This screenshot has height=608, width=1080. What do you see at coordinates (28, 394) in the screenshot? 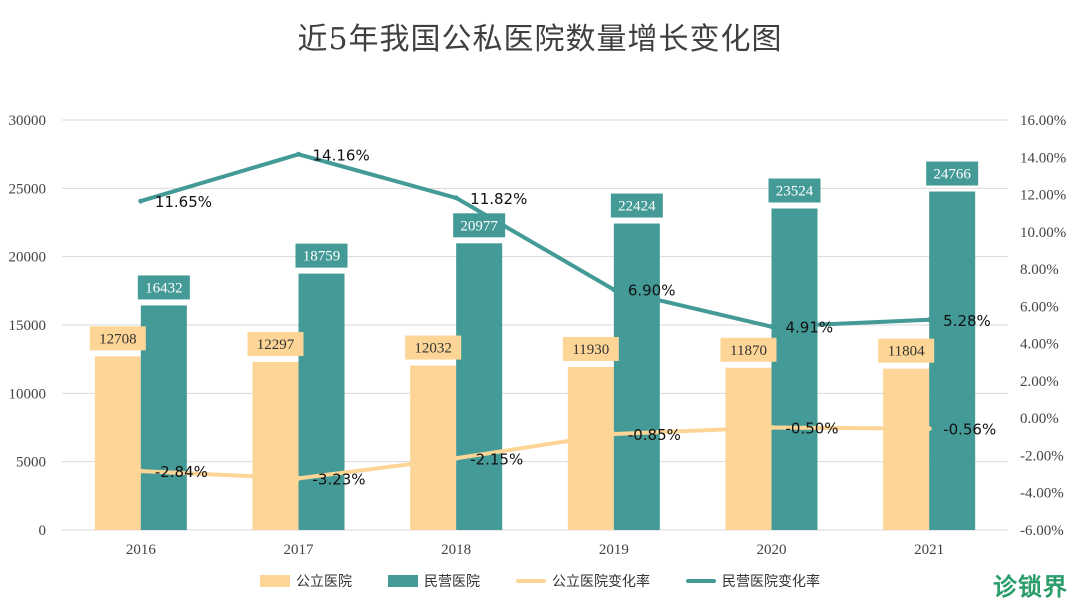
I see `y-left-tick-label: 10000` at bounding box center [28, 394].